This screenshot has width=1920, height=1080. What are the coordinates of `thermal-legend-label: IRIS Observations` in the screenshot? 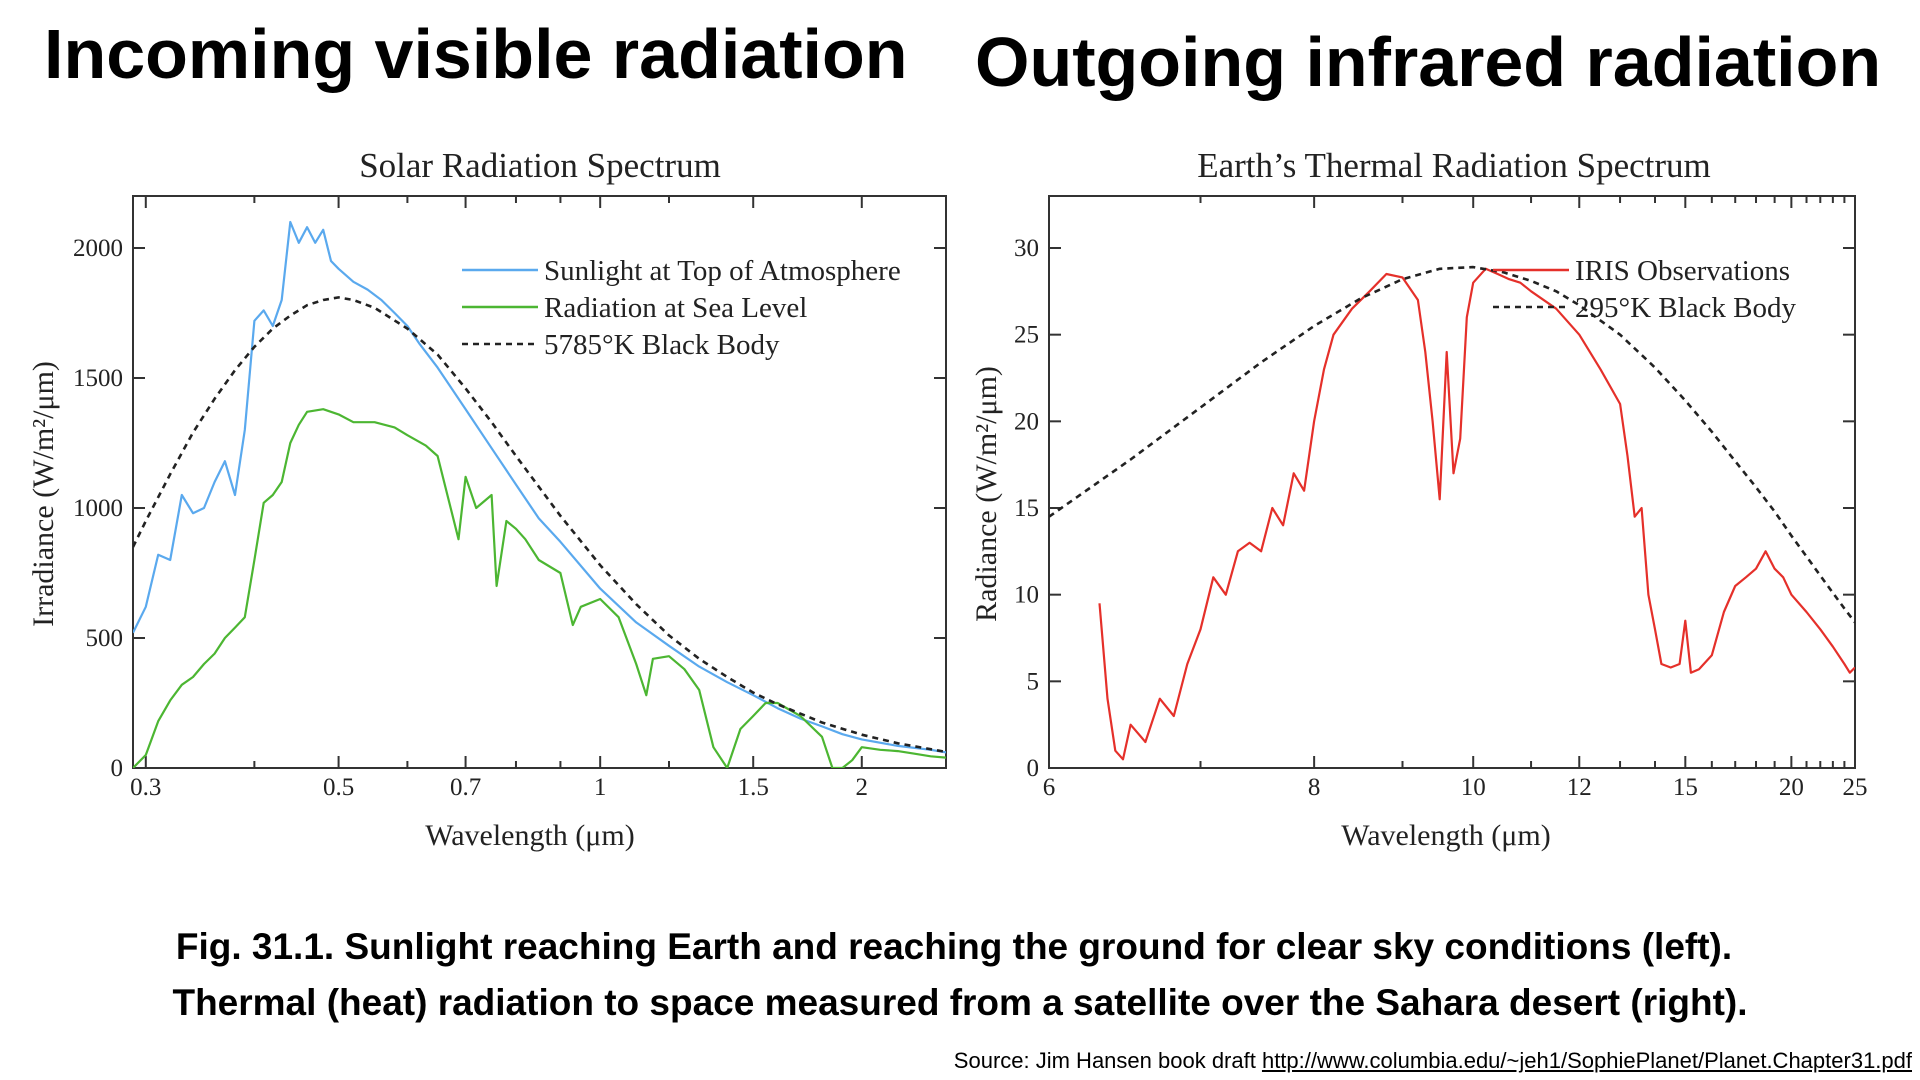 It's located at (1682, 271).